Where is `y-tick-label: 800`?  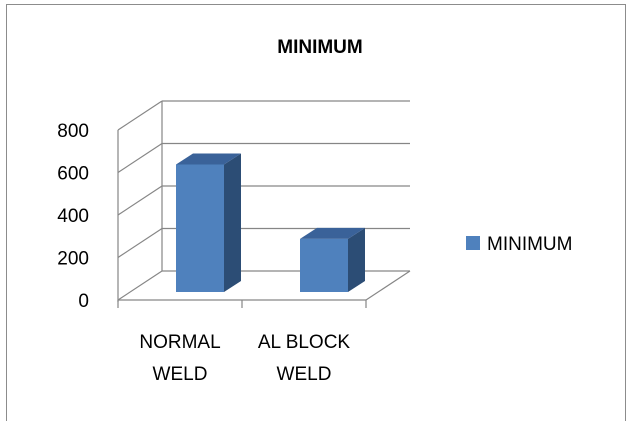 y-tick-label: 800 is located at coordinates (73, 131).